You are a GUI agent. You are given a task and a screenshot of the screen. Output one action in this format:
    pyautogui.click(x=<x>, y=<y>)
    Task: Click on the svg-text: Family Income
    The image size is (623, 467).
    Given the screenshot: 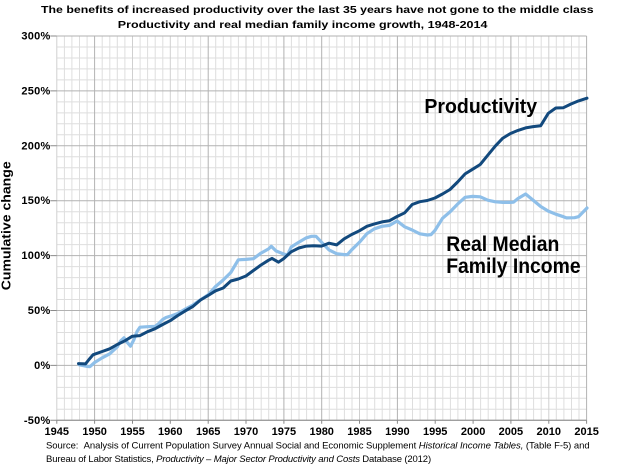 What is the action you would take?
    pyautogui.click(x=513, y=266)
    